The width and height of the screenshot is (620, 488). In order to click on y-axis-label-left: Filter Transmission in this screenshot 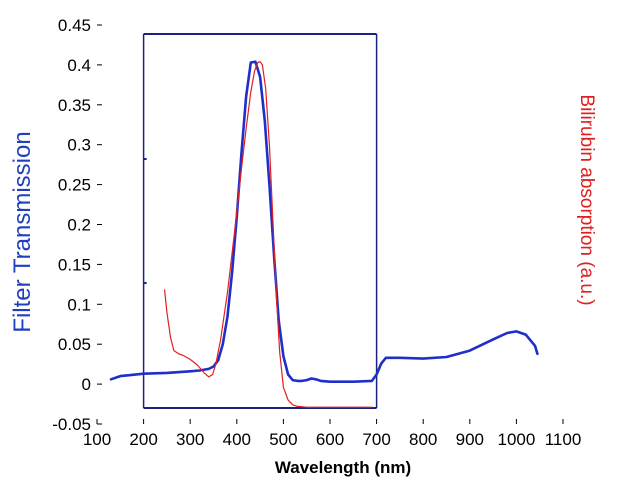, I will do `click(22, 231)`.